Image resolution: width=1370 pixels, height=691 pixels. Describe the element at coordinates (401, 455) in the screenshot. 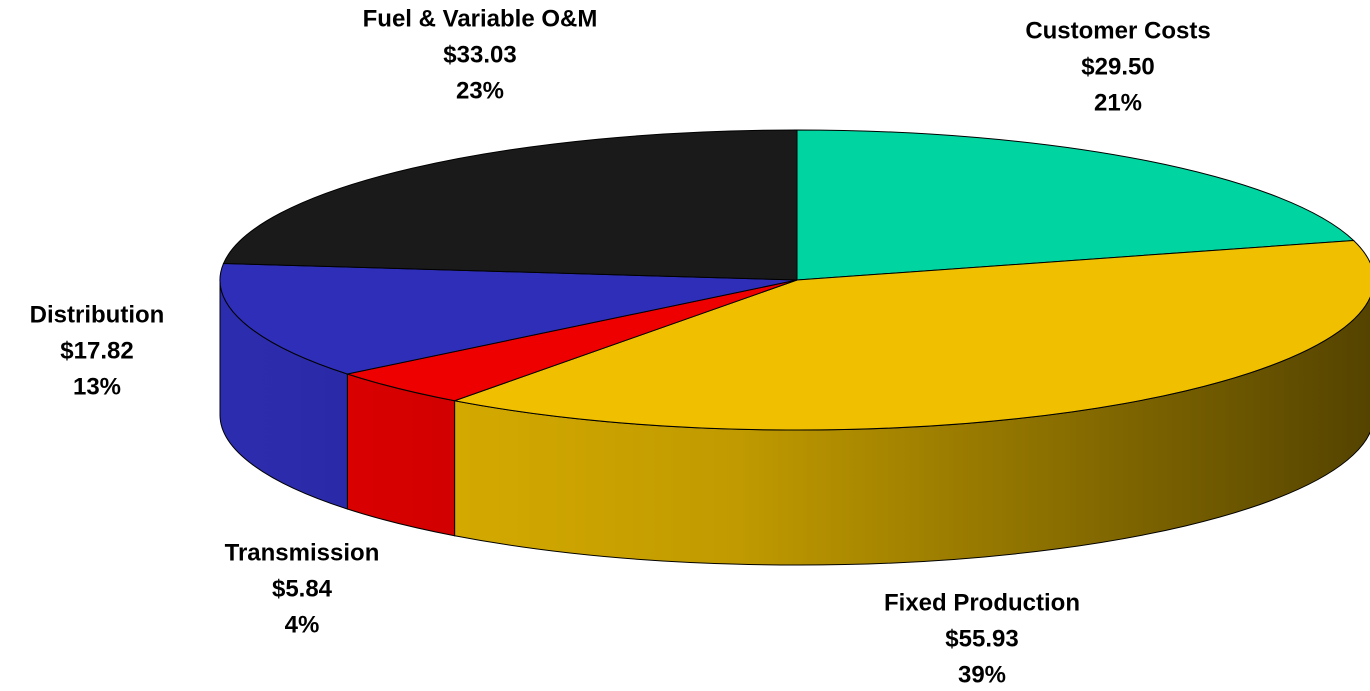

I see `slice-side` at that location.